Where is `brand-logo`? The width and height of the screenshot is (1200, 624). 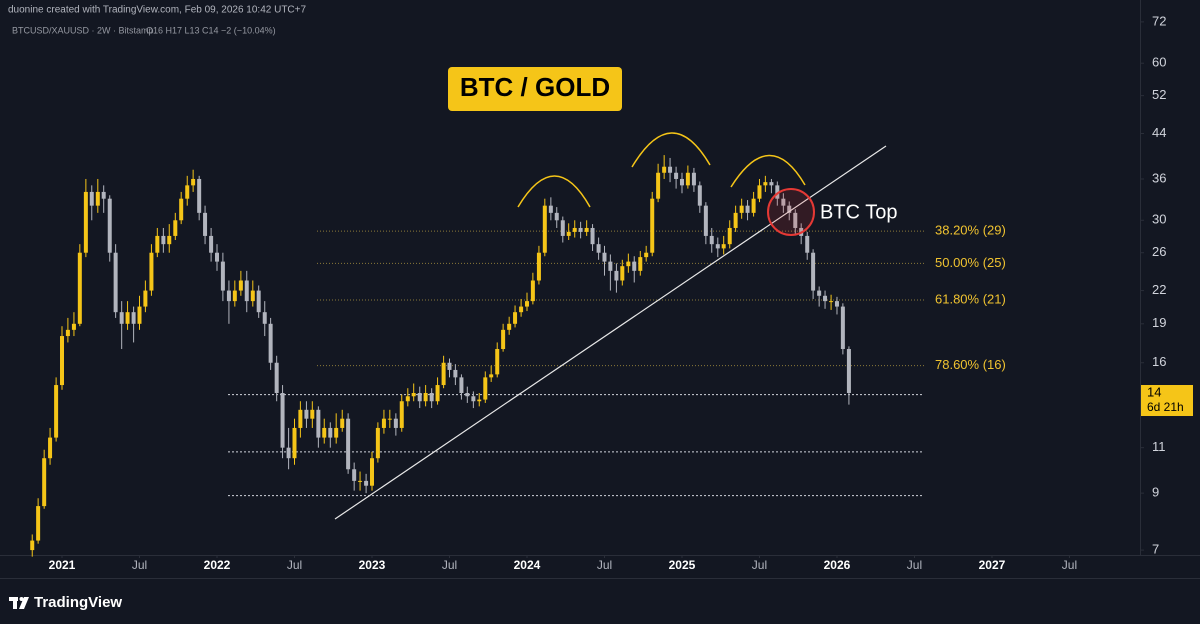 brand-logo is located at coordinates (19, 603).